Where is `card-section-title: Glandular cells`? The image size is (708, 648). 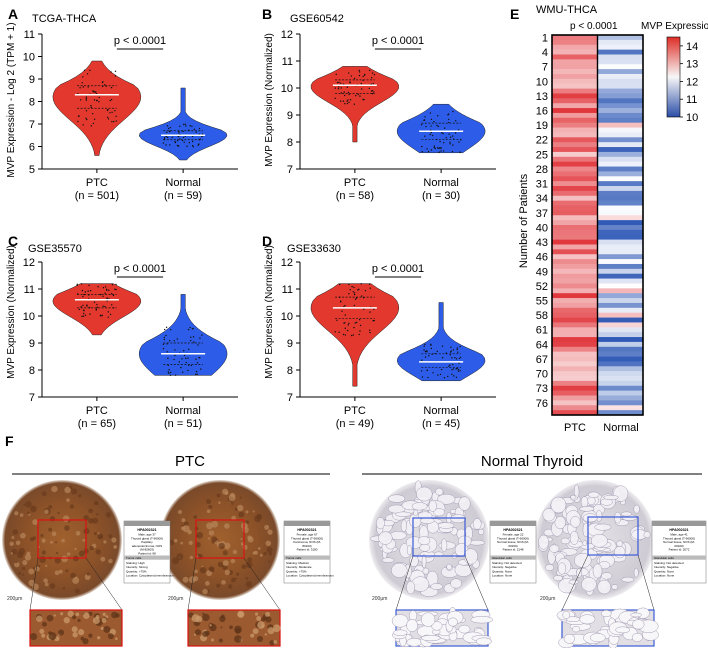
card-section-title: Glandular cells is located at coordinates (502, 558).